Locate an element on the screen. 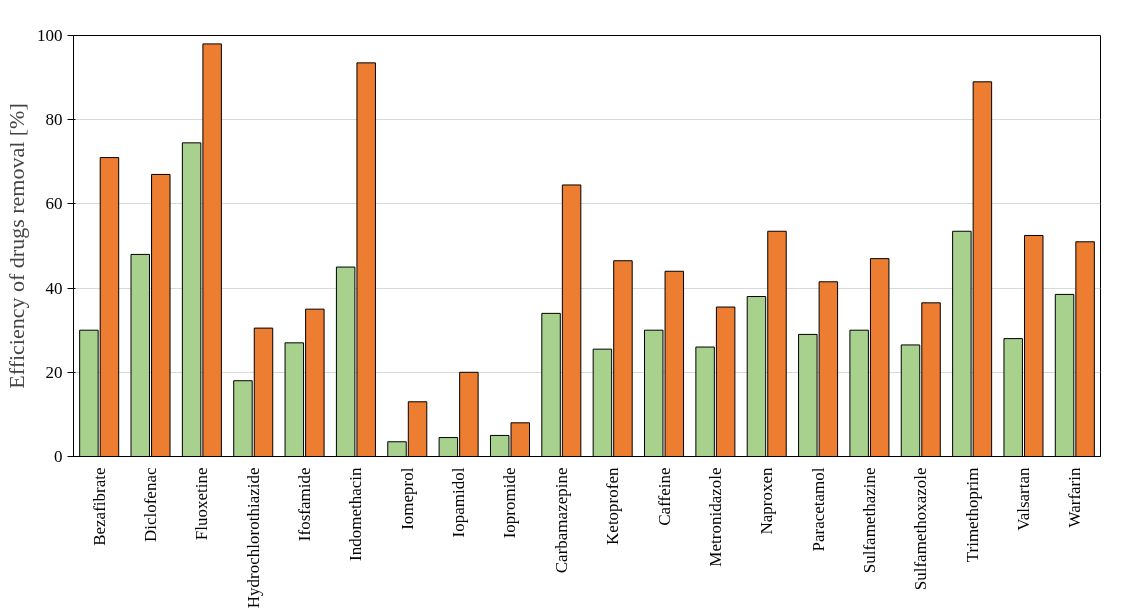  x-tick-label: Iopromide is located at coordinates (510, 503).